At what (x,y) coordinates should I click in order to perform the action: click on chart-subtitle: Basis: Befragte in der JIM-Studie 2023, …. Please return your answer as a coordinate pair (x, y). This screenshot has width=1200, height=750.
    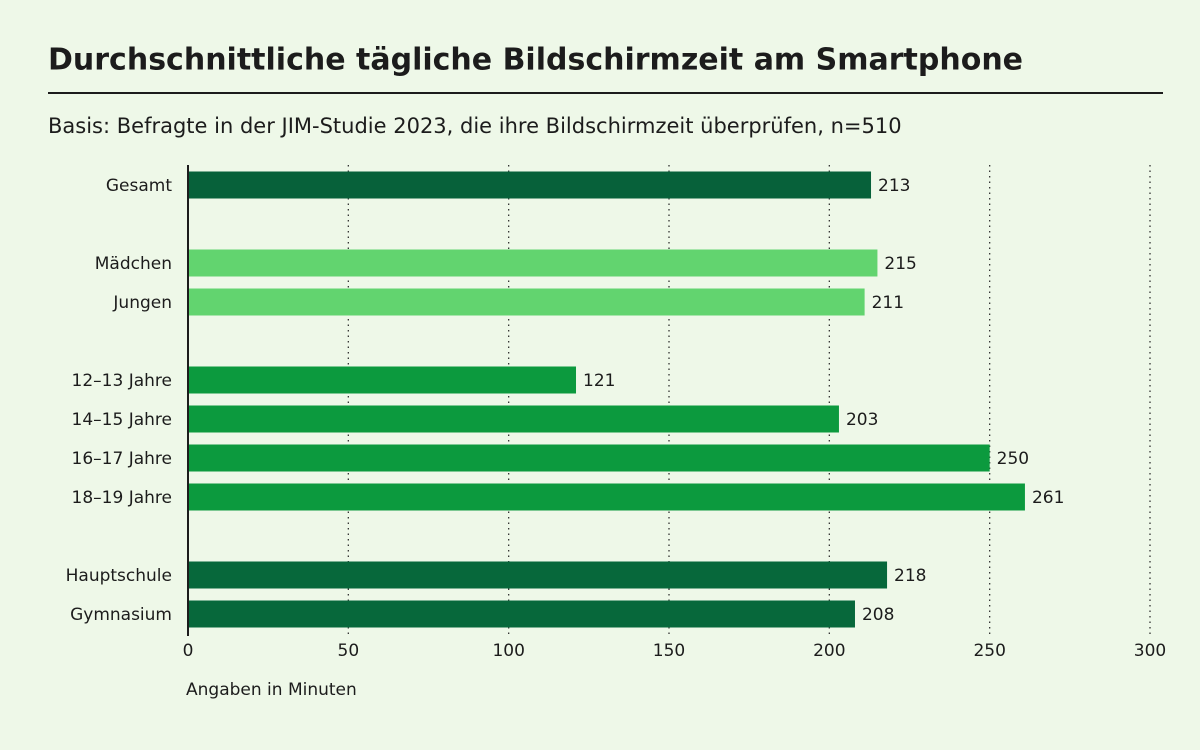
    Looking at the image, I should click on (475, 126).